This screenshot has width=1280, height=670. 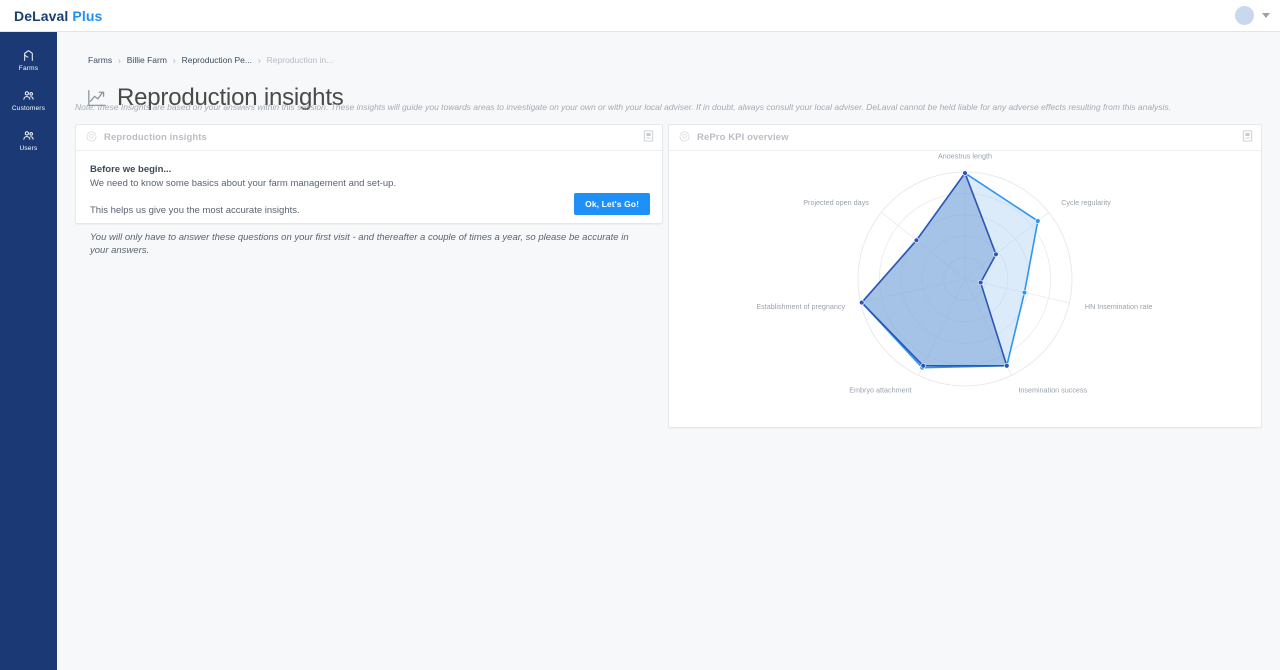 What do you see at coordinates (934, 269) in the screenshot?
I see `radar-series-area` at bounding box center [934, 269].